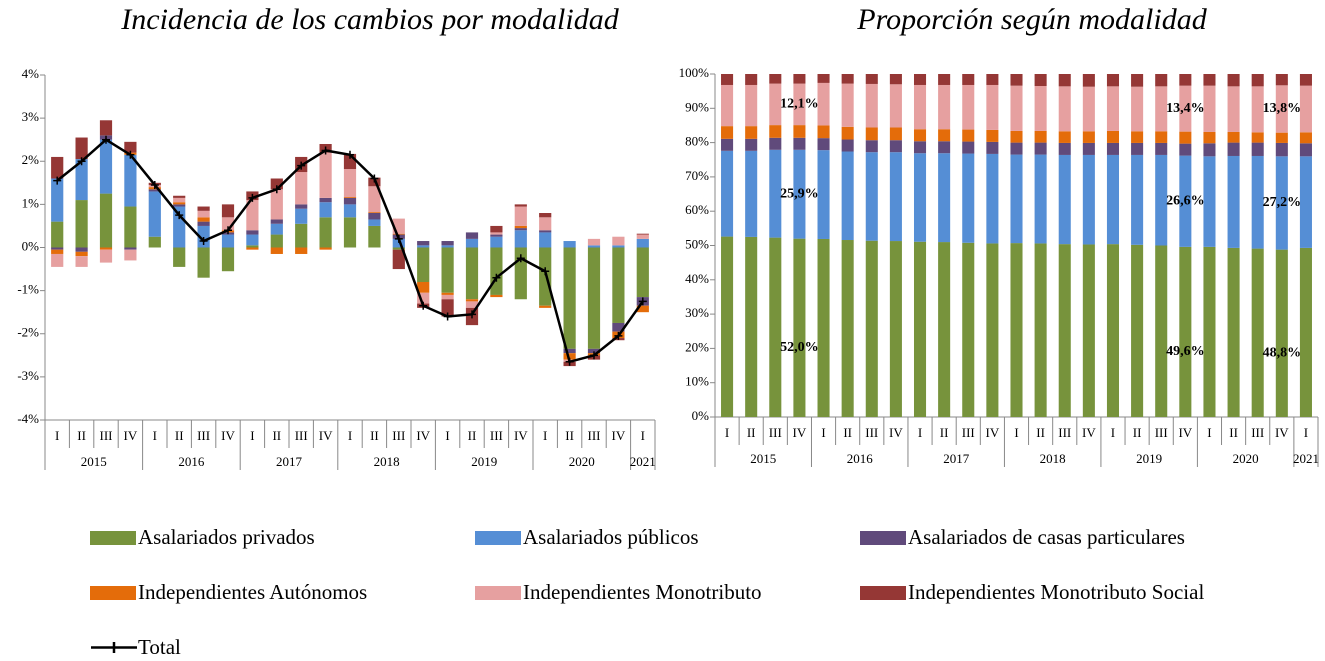 Image resolution: width=1325 pixels, height=661 pixels. Describe the element at coordinates (1185, 351) in the screenshot. I see `value-label: 49,6%` at that location.